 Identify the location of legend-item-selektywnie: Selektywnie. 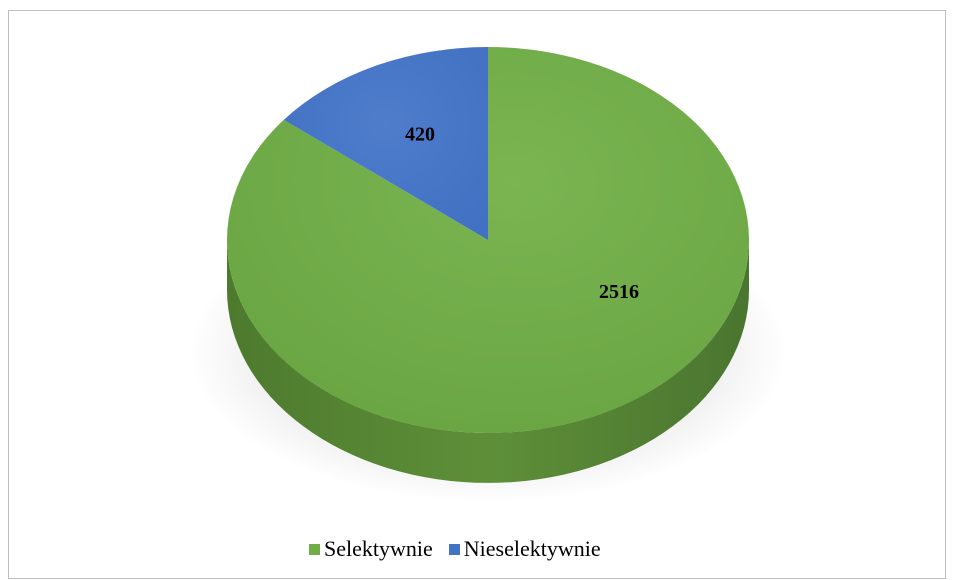
(371, 549).